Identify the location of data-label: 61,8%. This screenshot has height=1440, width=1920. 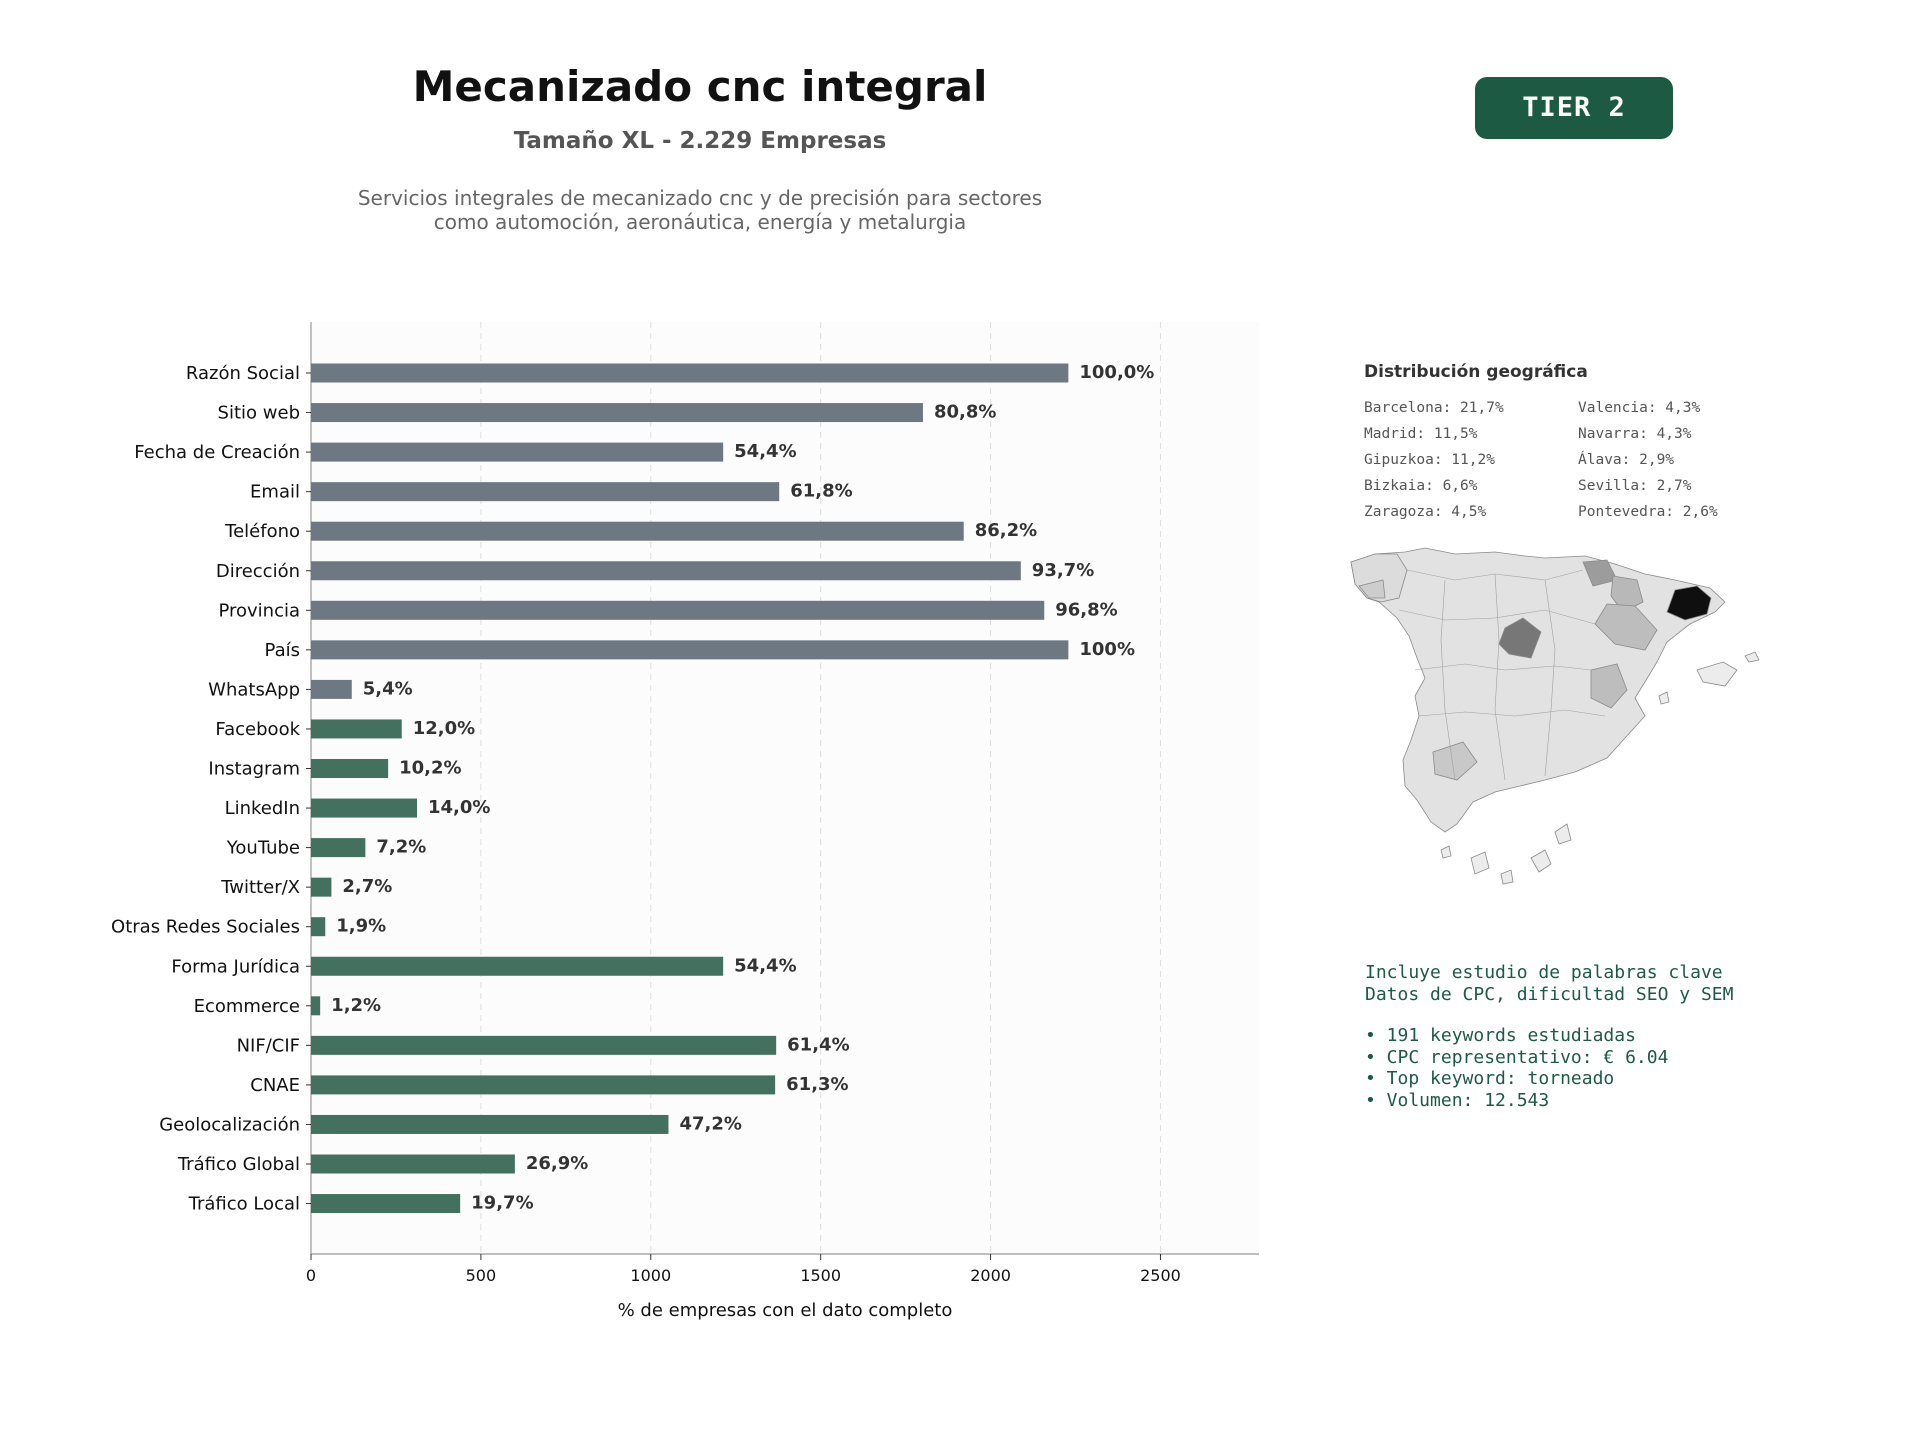
(821, 491).